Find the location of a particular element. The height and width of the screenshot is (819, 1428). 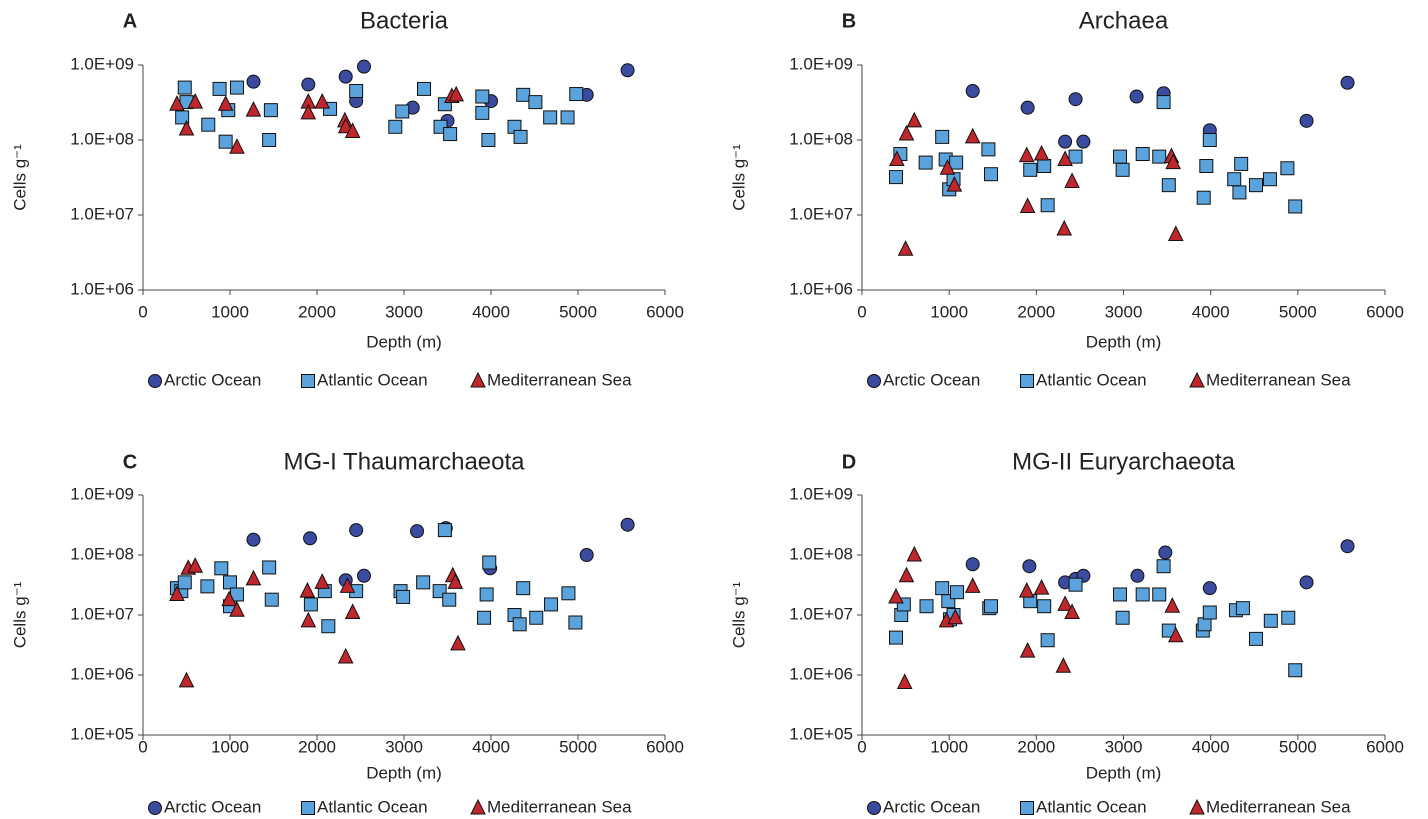

legend-label: Arctic Ocean is located at coordinates (212, 806).